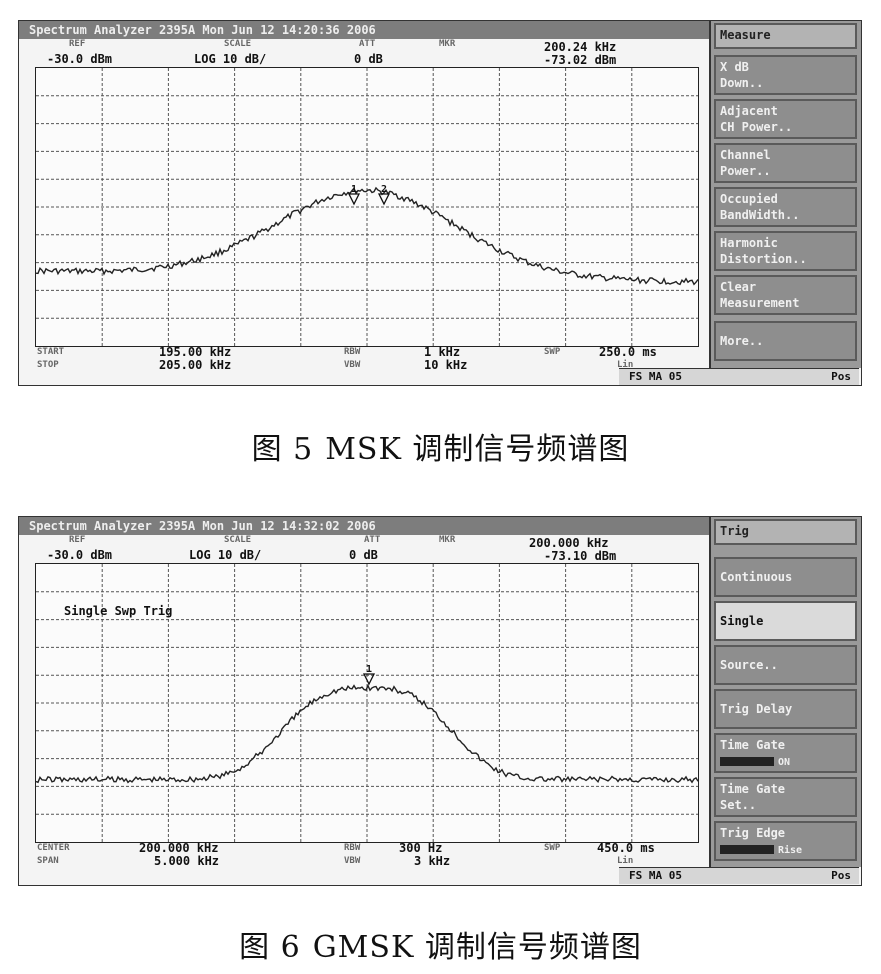  I want to click on marker-number: 1, so click(369, 669).